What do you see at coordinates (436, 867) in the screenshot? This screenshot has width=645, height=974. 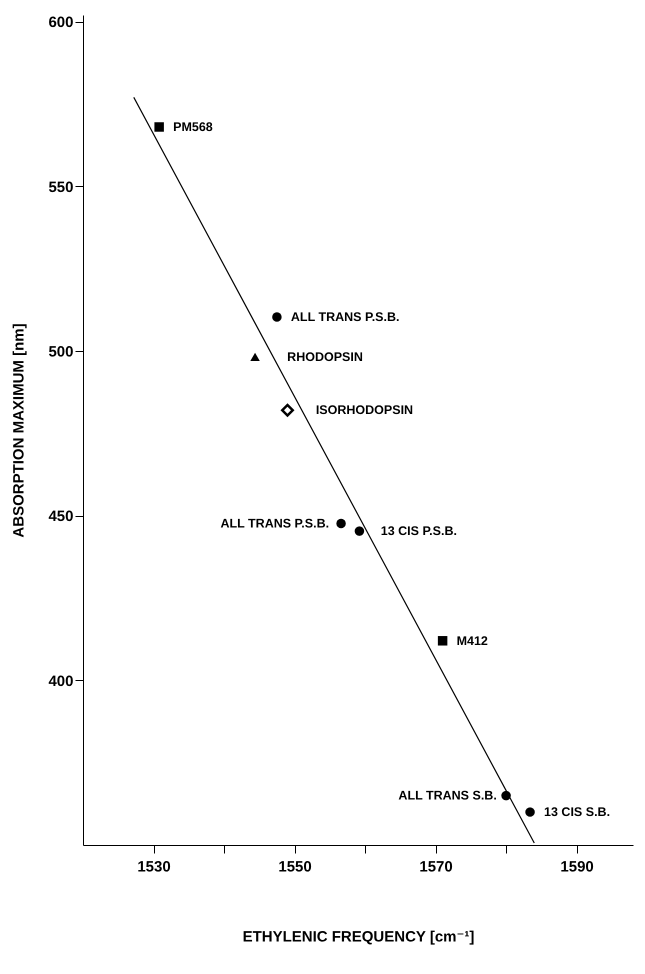 I see `x-tick-label: 1570` at bounding box center [436, 867].